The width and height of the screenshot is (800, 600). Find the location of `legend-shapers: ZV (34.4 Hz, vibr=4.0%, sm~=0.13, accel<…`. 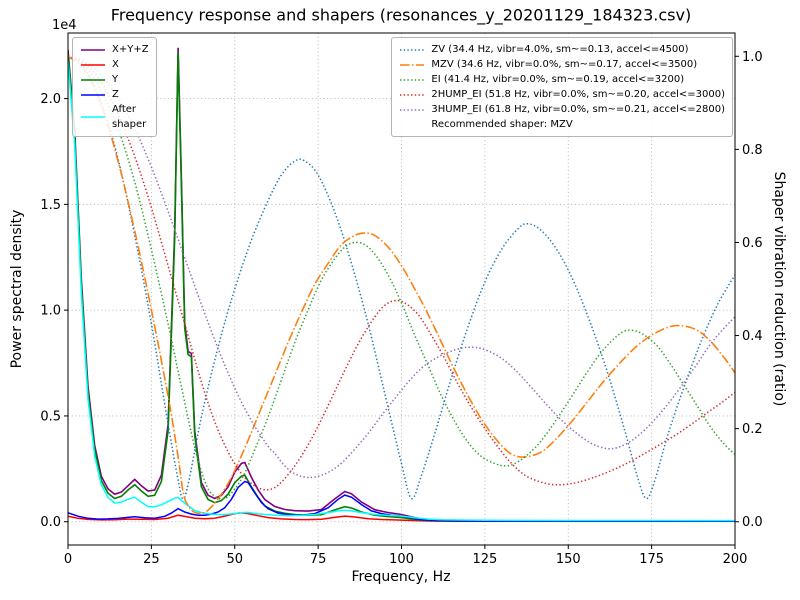

legend-shapers: ZV (34.4 Hz, vibr=4.0%, sm~=0.13, accel<… is located at coordinates (562, 87).